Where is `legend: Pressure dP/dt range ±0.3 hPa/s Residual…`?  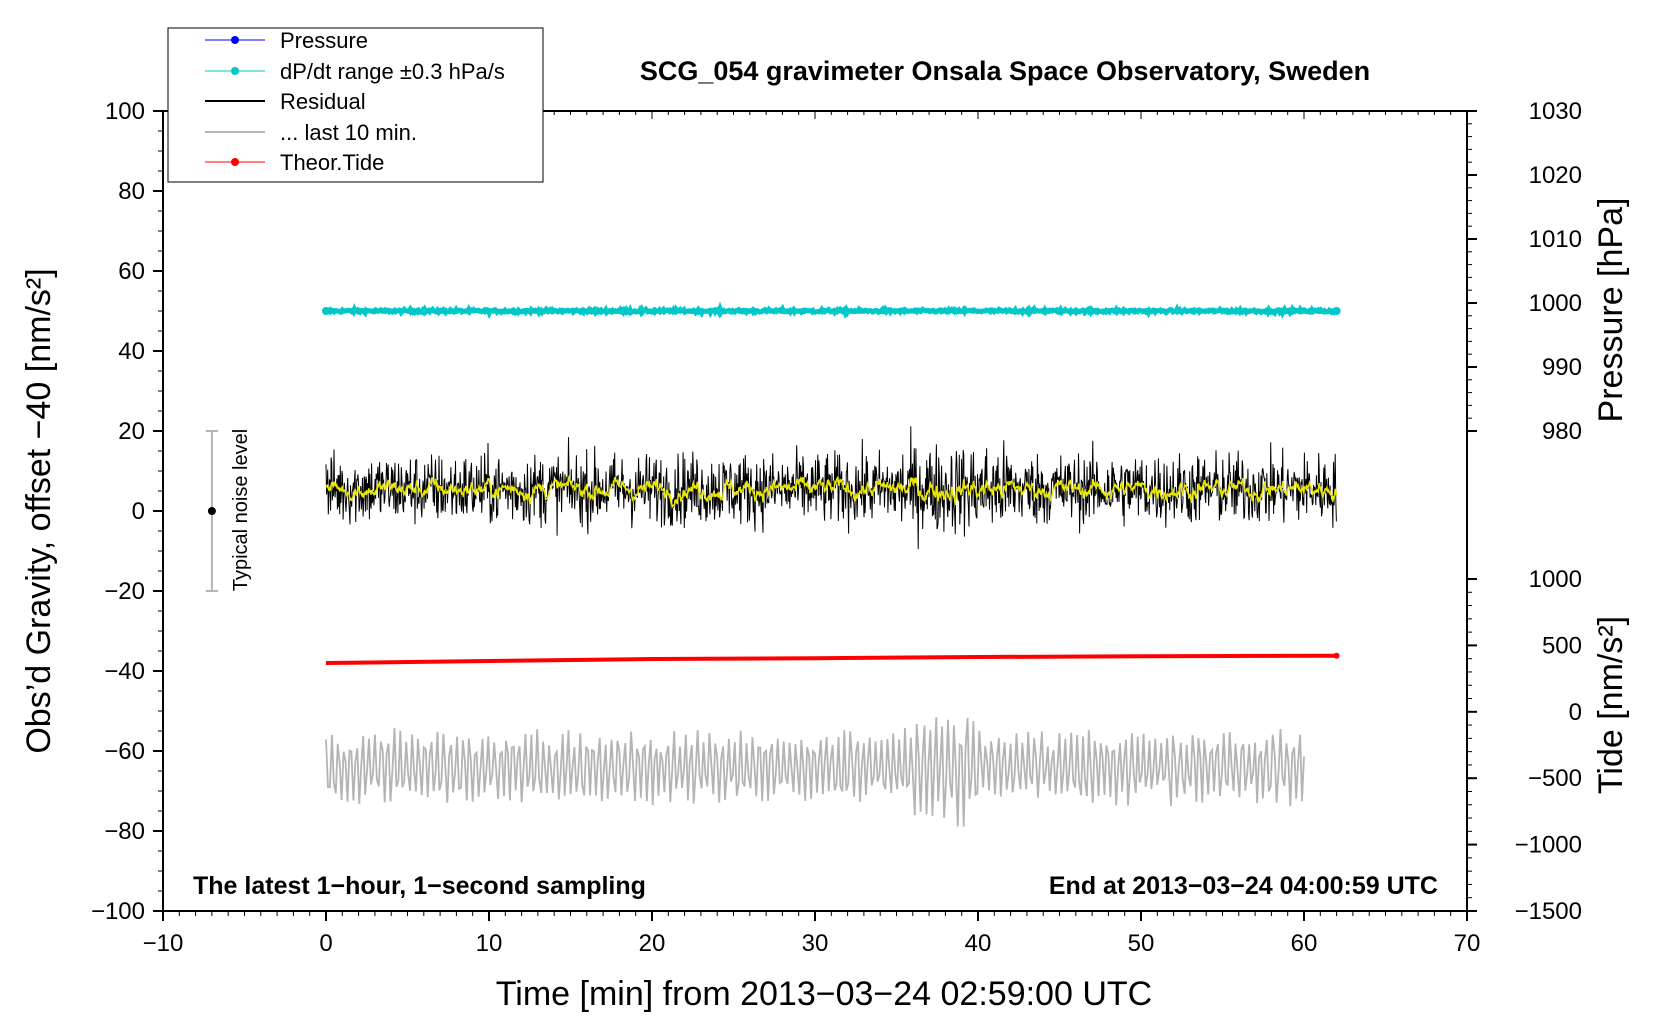 legend: Pressure dP/dt range ±0.3 hPa/s Residual… is located at coordinates (355, 105).